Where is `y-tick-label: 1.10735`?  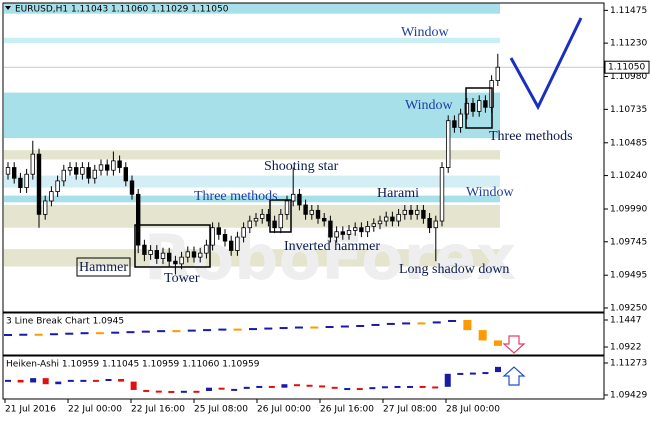
y-tick-label: 1.10735 is located at coordinates (628, 110).